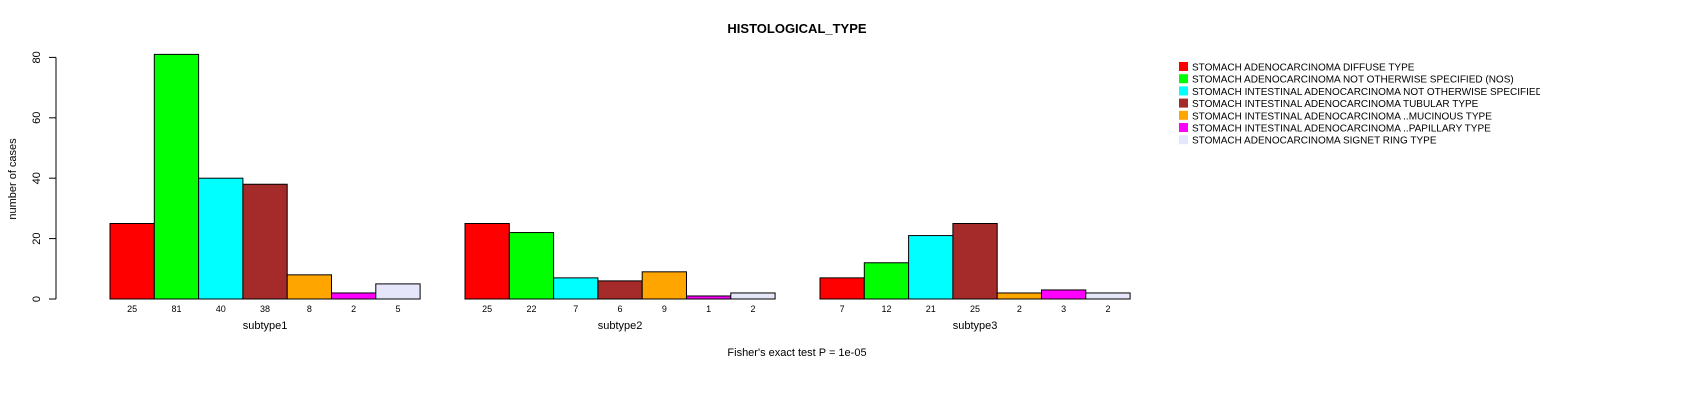  What do you see at coordinates (1303, 68) in the screenshot?
I see `legend-label: STOMACH ADENOCARCINOMA DIFFUSE TYPE` at bounding box center [1303, 68].